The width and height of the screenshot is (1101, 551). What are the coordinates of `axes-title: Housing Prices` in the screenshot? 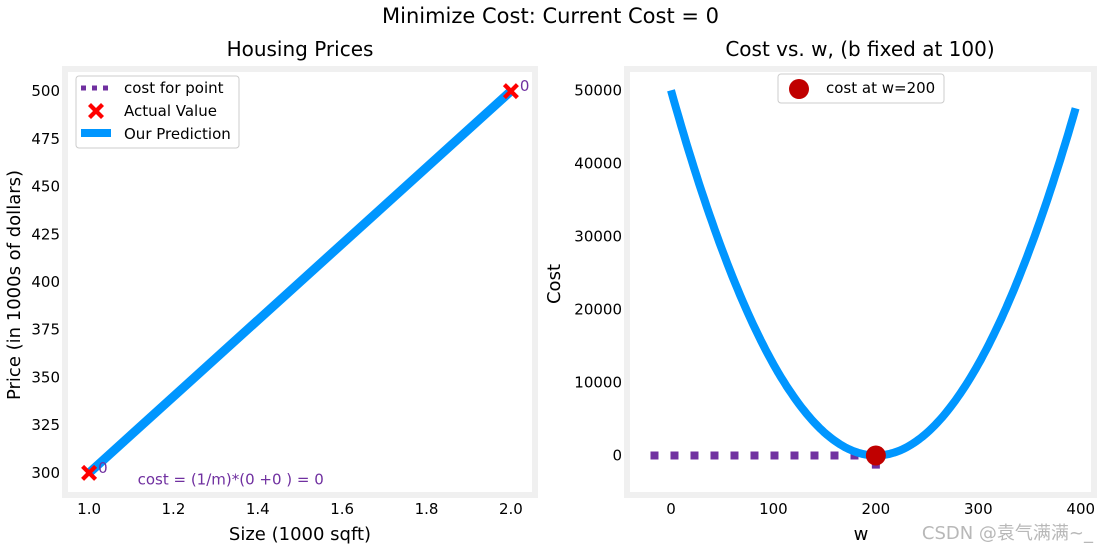 It's located at (300, 49).